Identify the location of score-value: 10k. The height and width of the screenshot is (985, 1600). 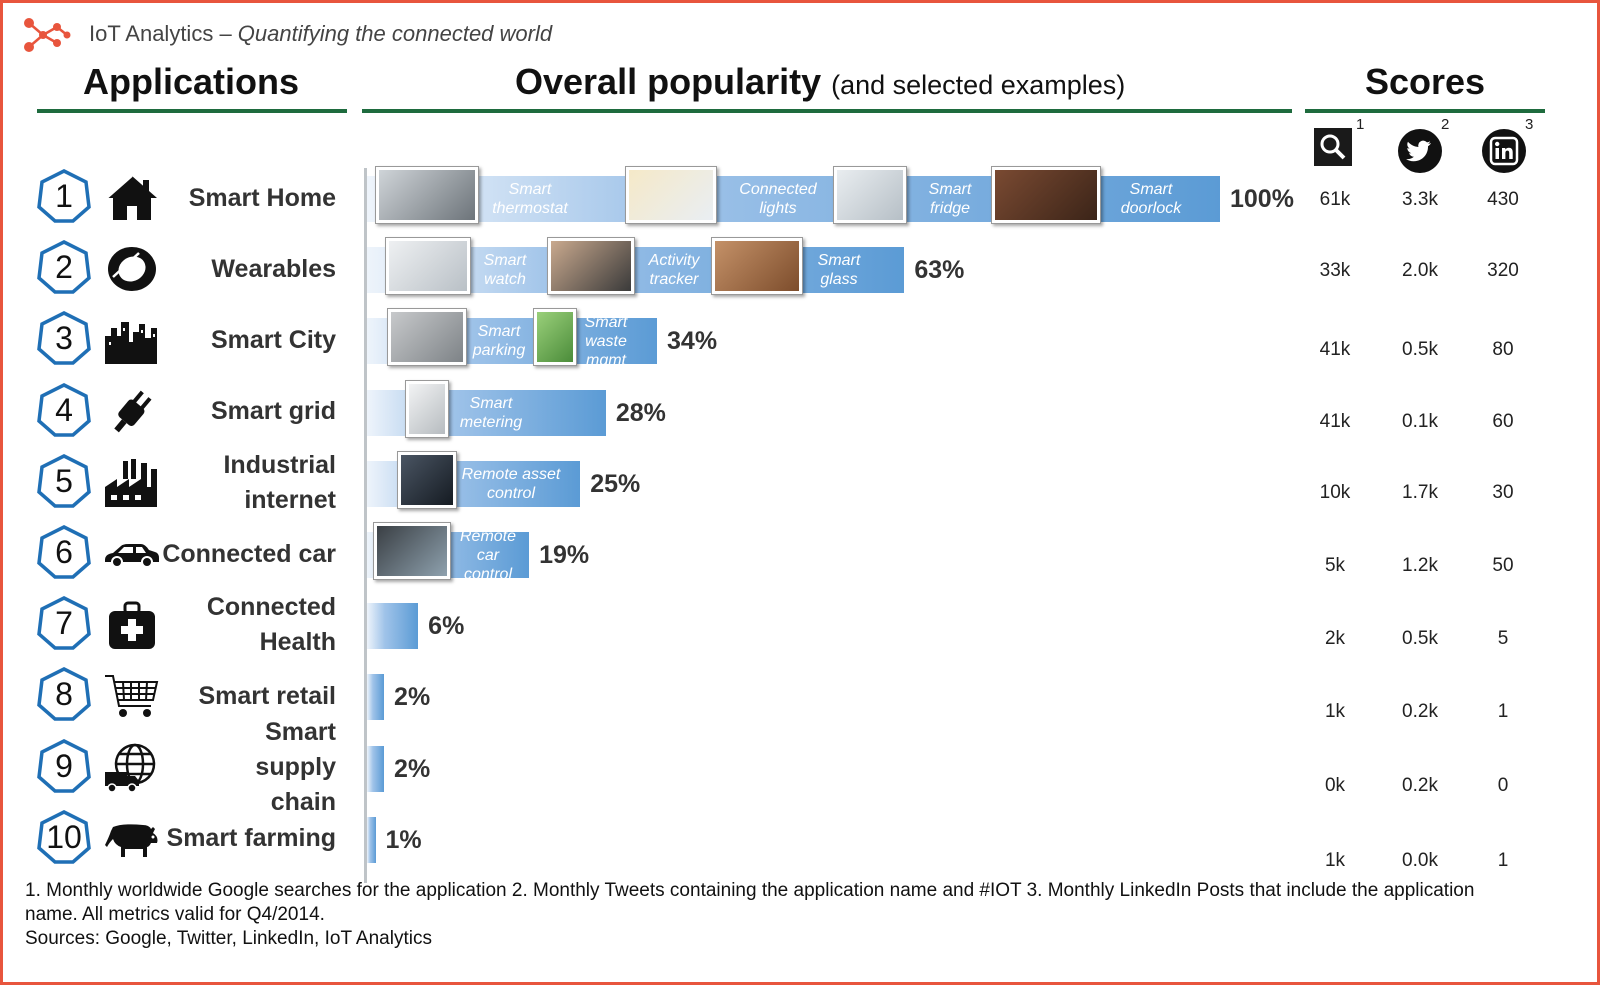
(1335, 492).